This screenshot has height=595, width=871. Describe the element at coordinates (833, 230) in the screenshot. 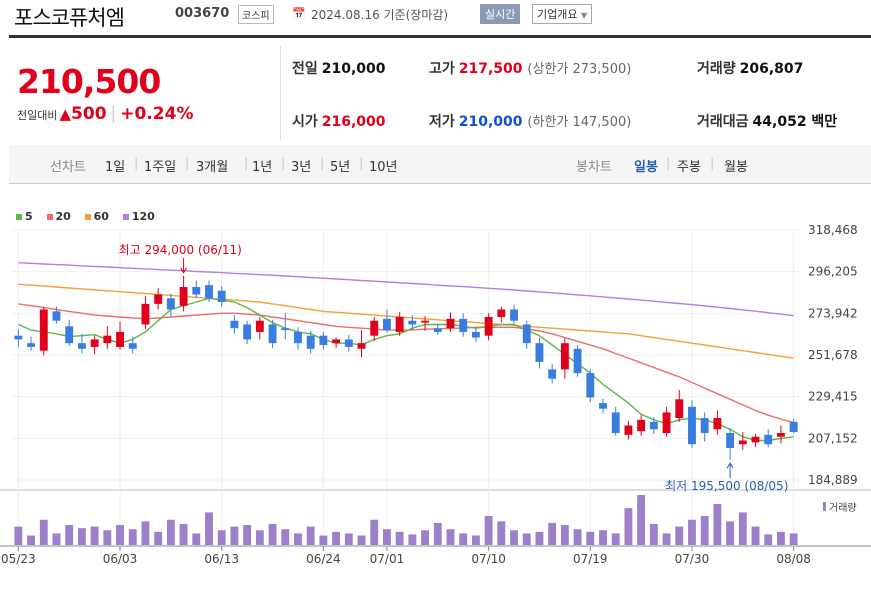

I see `y-tick-label: 318,468` at that location.